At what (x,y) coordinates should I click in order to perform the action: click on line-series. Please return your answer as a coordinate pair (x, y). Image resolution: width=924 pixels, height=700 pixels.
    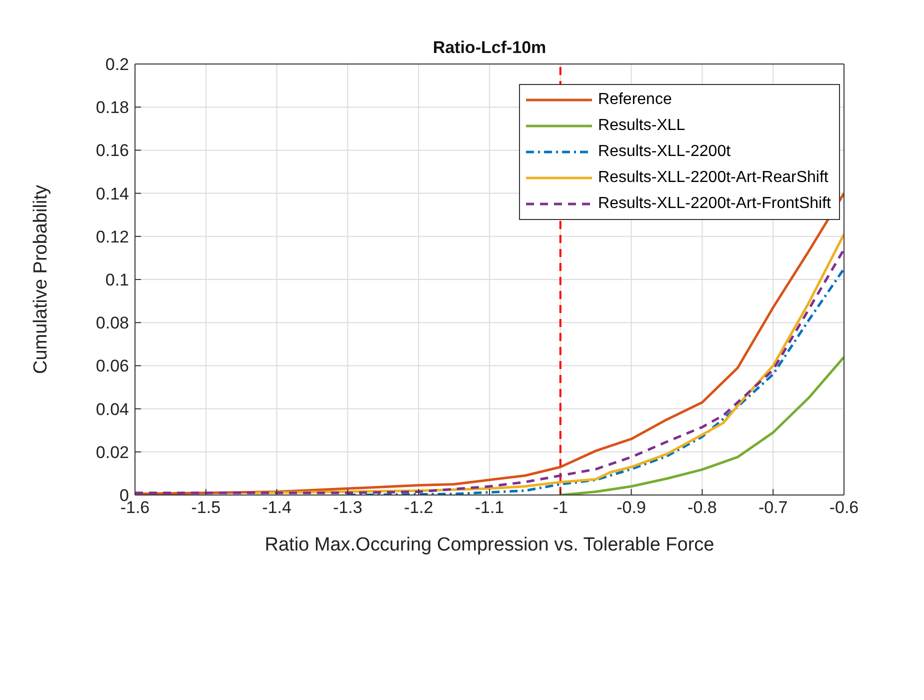
    Looking at the image, I should click on (701, 425).